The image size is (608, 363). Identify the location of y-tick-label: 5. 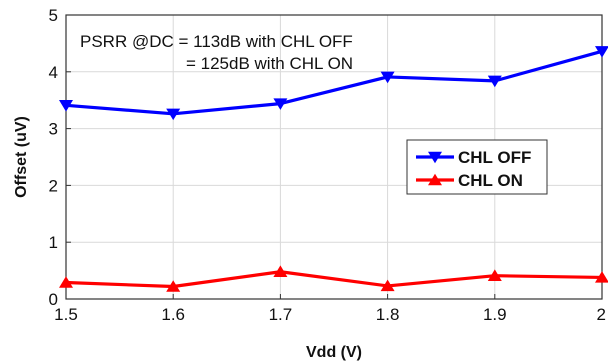
(53, 15).